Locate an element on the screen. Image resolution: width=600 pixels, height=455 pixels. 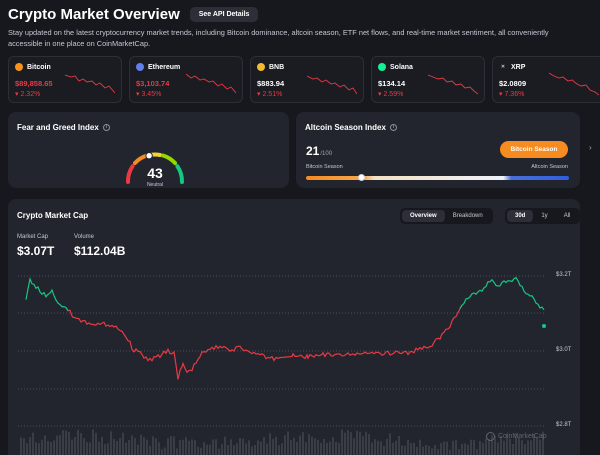
altcoin-season-title: Altcoin Season Index is located at coordinates (345, 127).